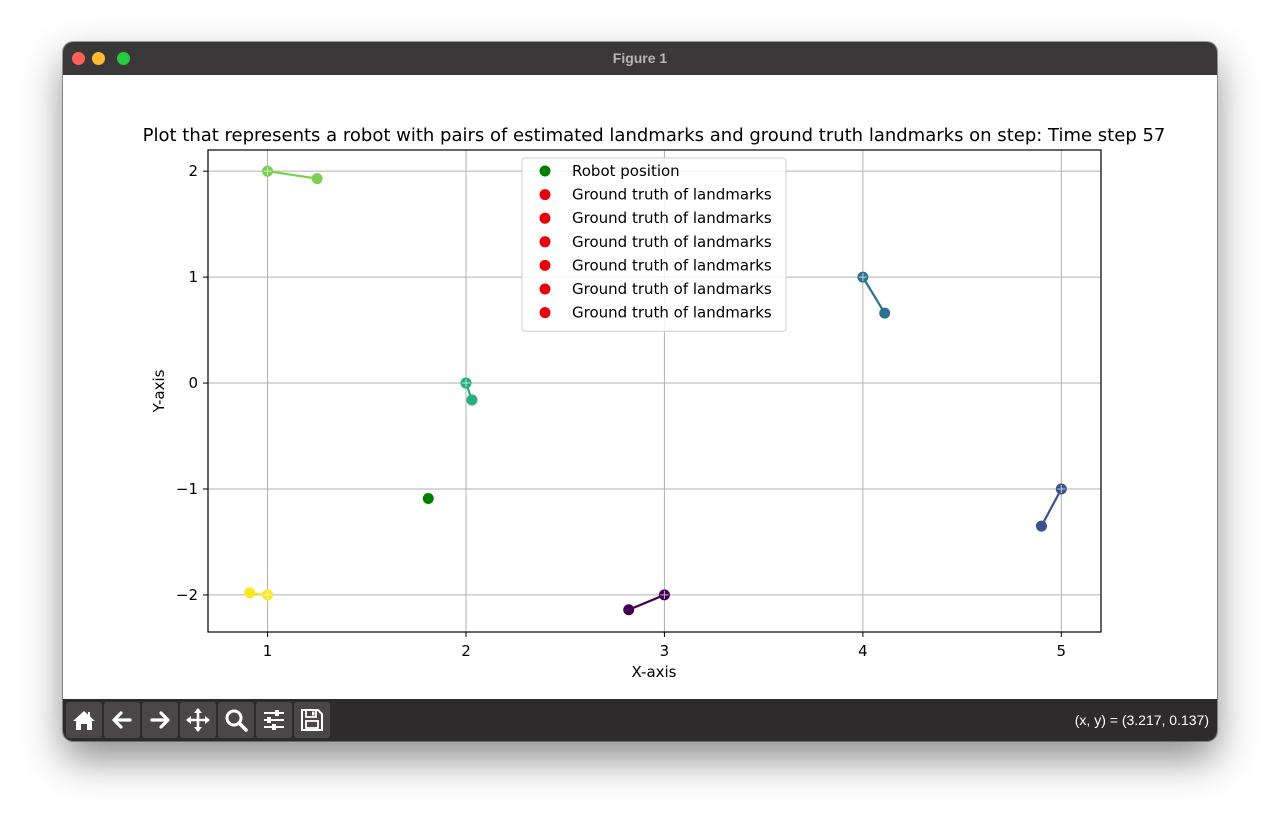  I want to click on y-tick-label: 2, so click(193, 171).